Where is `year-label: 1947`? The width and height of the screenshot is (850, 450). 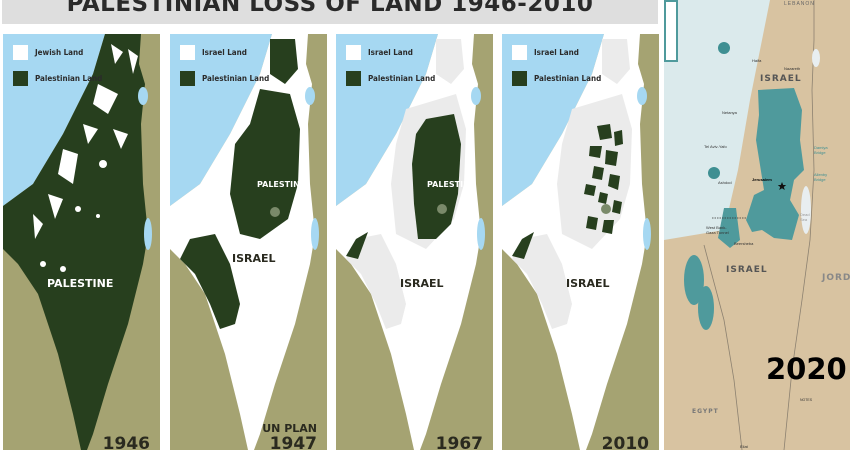
year-label: 1947 is located at coordinates (293, 442).